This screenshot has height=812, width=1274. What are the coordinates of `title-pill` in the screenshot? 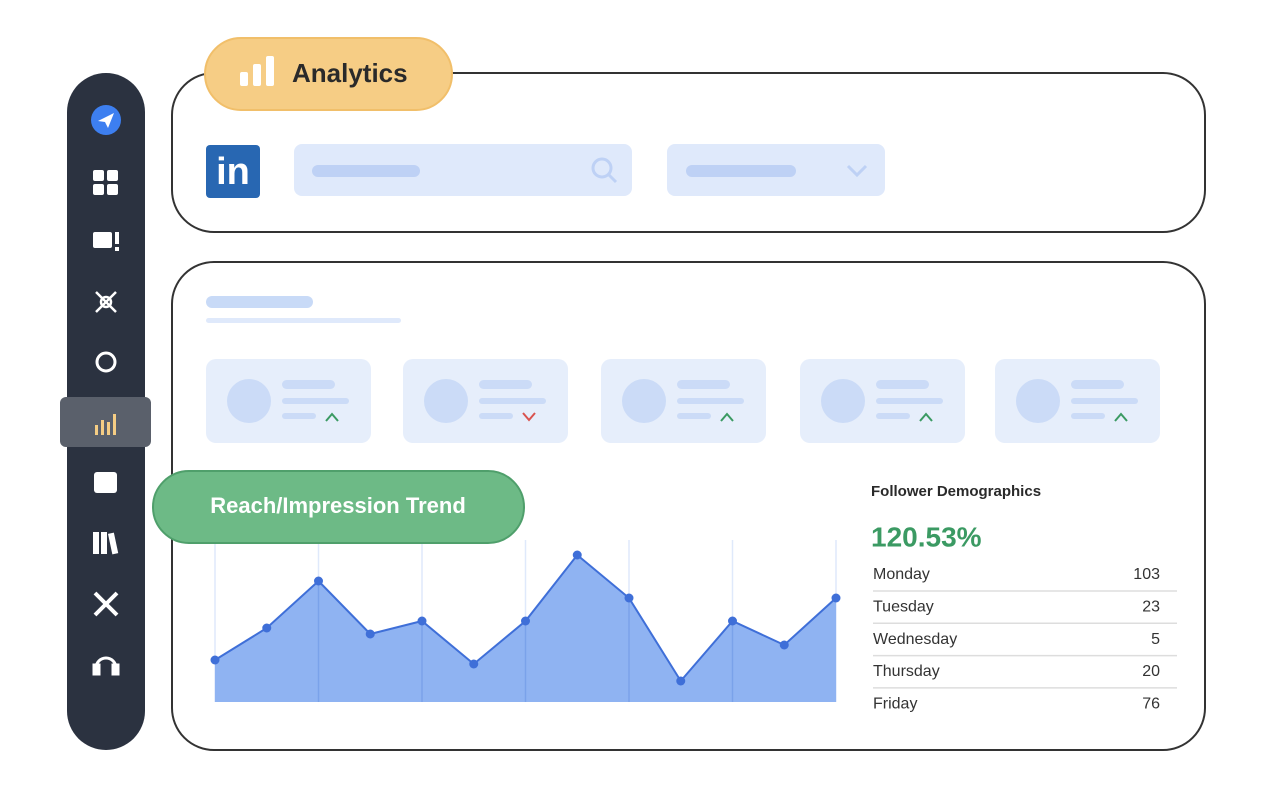 It's located at (328, 74).